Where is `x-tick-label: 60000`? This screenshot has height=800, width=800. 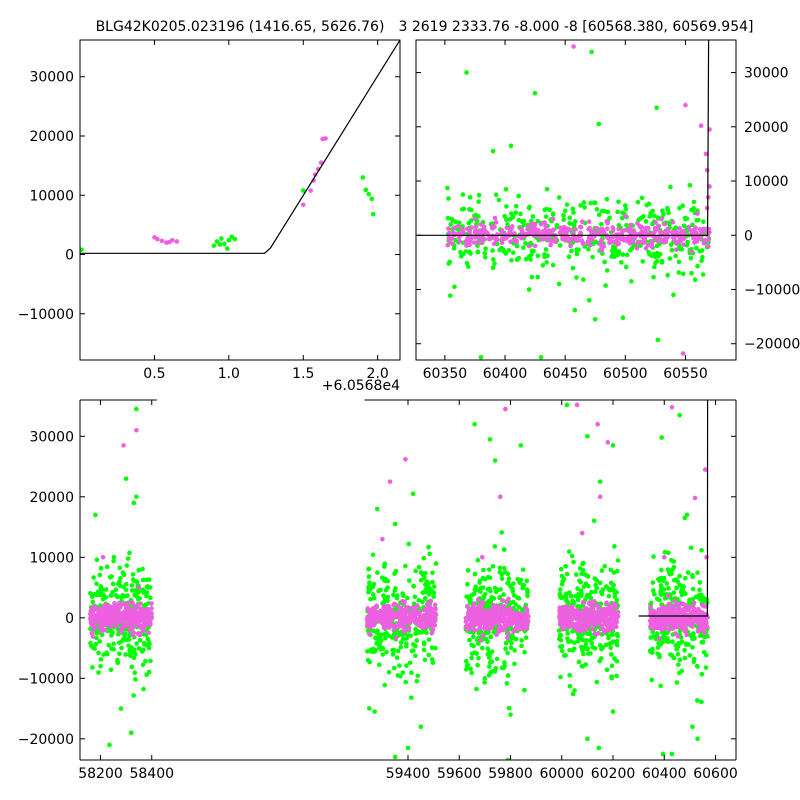
x-tick-label: 60000 is located at coordinates (561, 774).